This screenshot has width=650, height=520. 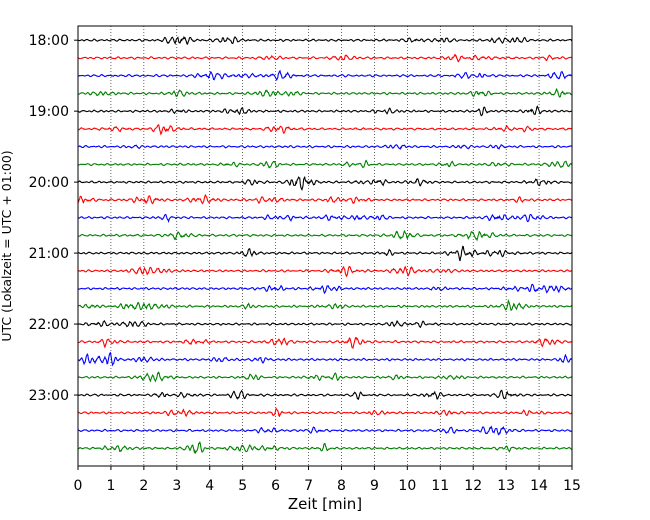 I want to click on x-tick-label-7: 7, so click(x=308, y=486).